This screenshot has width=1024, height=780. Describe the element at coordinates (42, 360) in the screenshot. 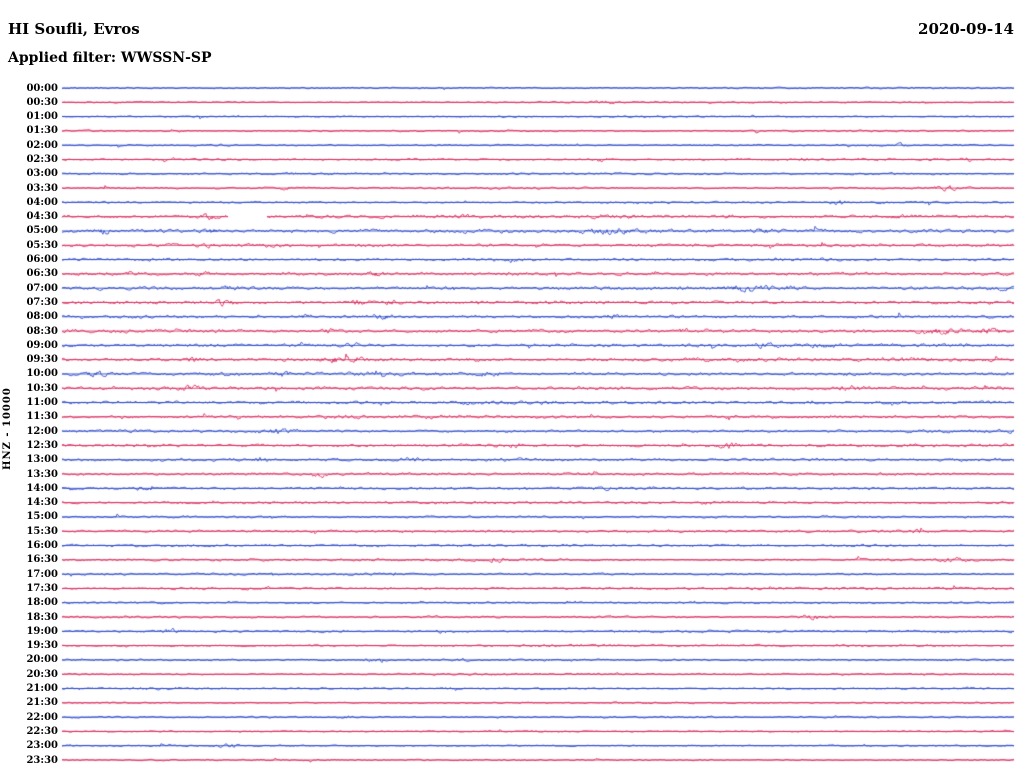

I see `time-label: 09:30` at that location.